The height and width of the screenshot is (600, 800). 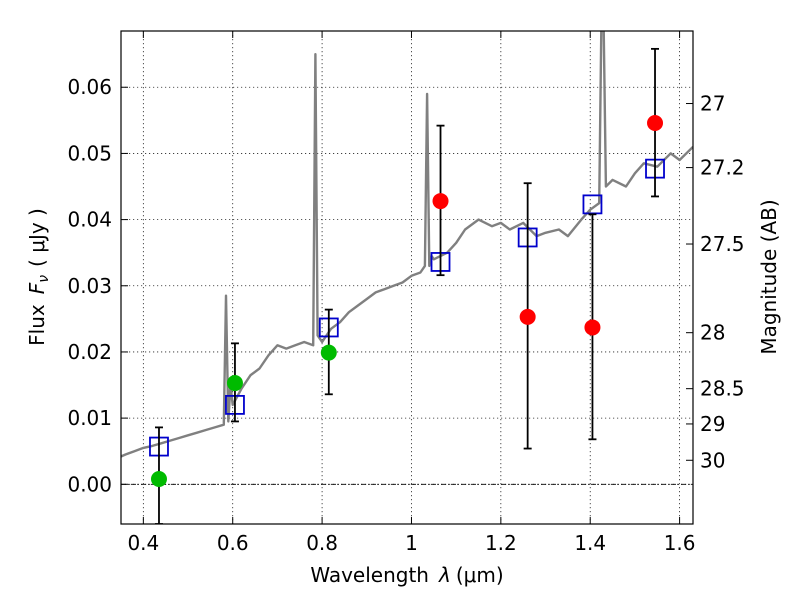 What do you see at coordinates (444, 575) in the screenshot?
I see `x-axis-title-symbol: λ` at bounding box center [444, 575].